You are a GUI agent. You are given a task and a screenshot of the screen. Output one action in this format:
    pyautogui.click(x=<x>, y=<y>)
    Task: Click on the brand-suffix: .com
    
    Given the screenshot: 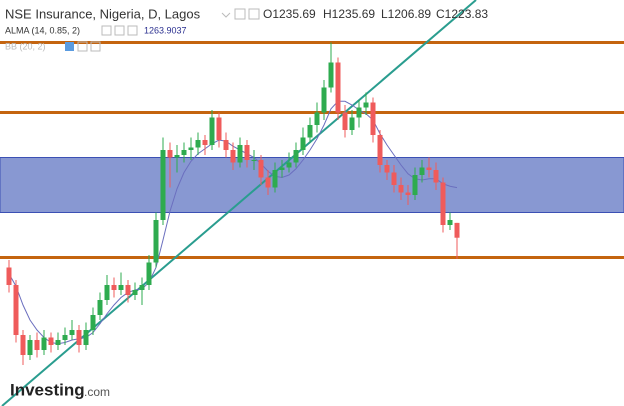 What is the action you would take?
    pyautogui.click(x=97, y=392)
    